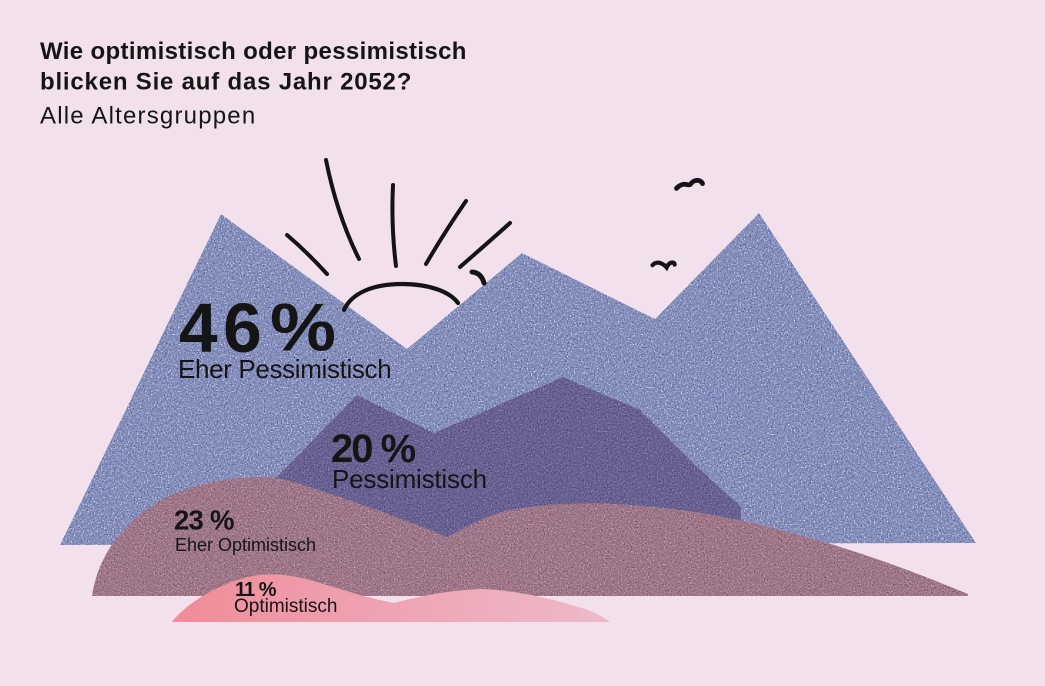 Image resolution: width=1045 pixels, height=686 pixels. What do you see at coordinates (223, 328) in the screenshot?
I see `svg-text: 46` at bounding box center [223, 328].